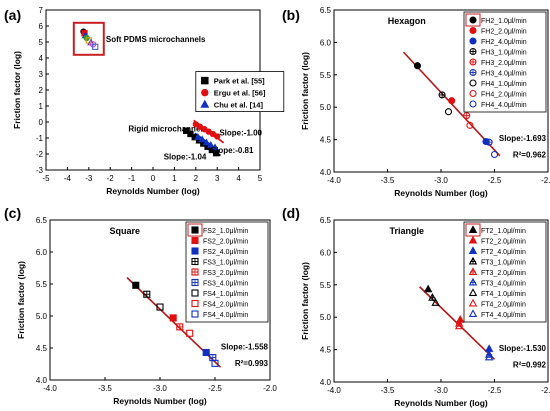 The height and width of the screenshot is (411, 550). Describe the element at coordinates (503, 242) in the screenshot. I see `legend-label: FT2_2.0μl/min` at that location.